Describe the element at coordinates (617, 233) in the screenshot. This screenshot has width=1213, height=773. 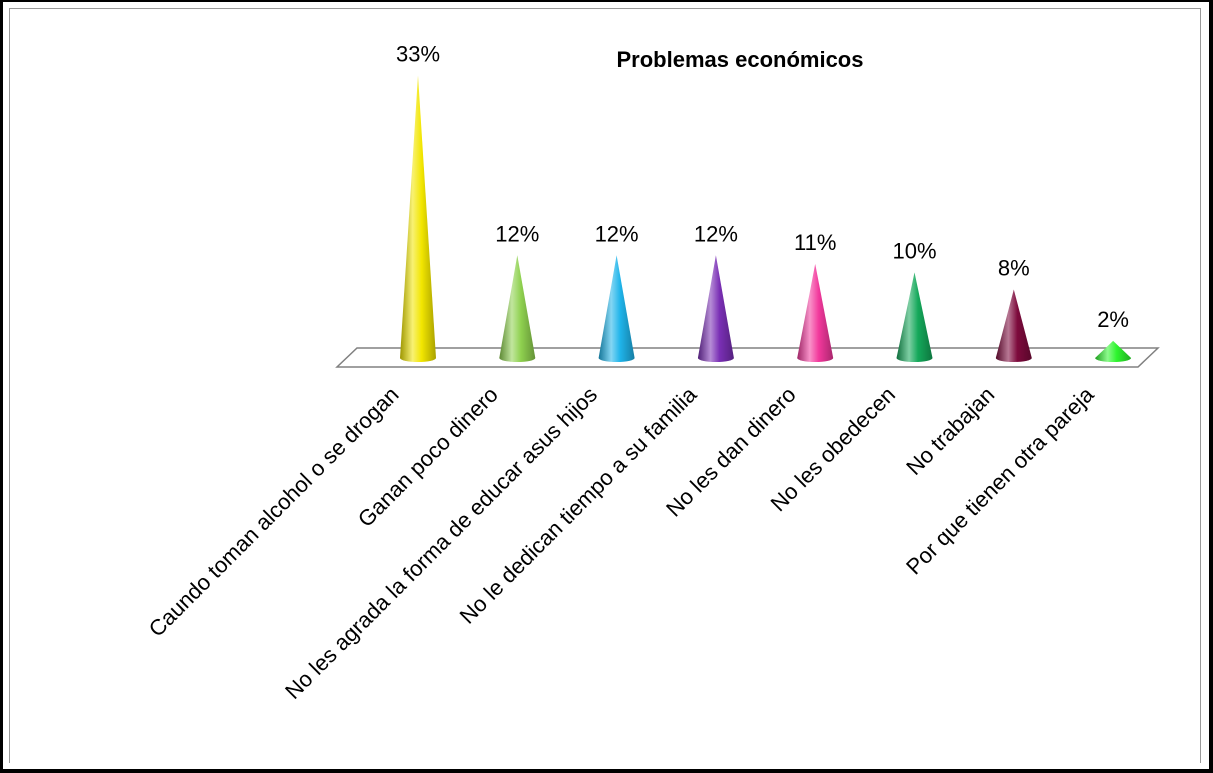
I see `data-label-3: 12%` at that location.